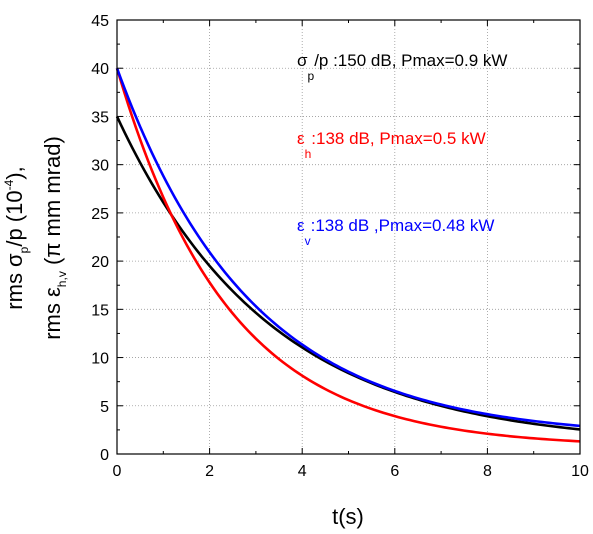 This screenshot has height=534, width=593. Describe the element at coordinates (487, 471) in the screenshot. I see `x-tick-label: 8` at that location.